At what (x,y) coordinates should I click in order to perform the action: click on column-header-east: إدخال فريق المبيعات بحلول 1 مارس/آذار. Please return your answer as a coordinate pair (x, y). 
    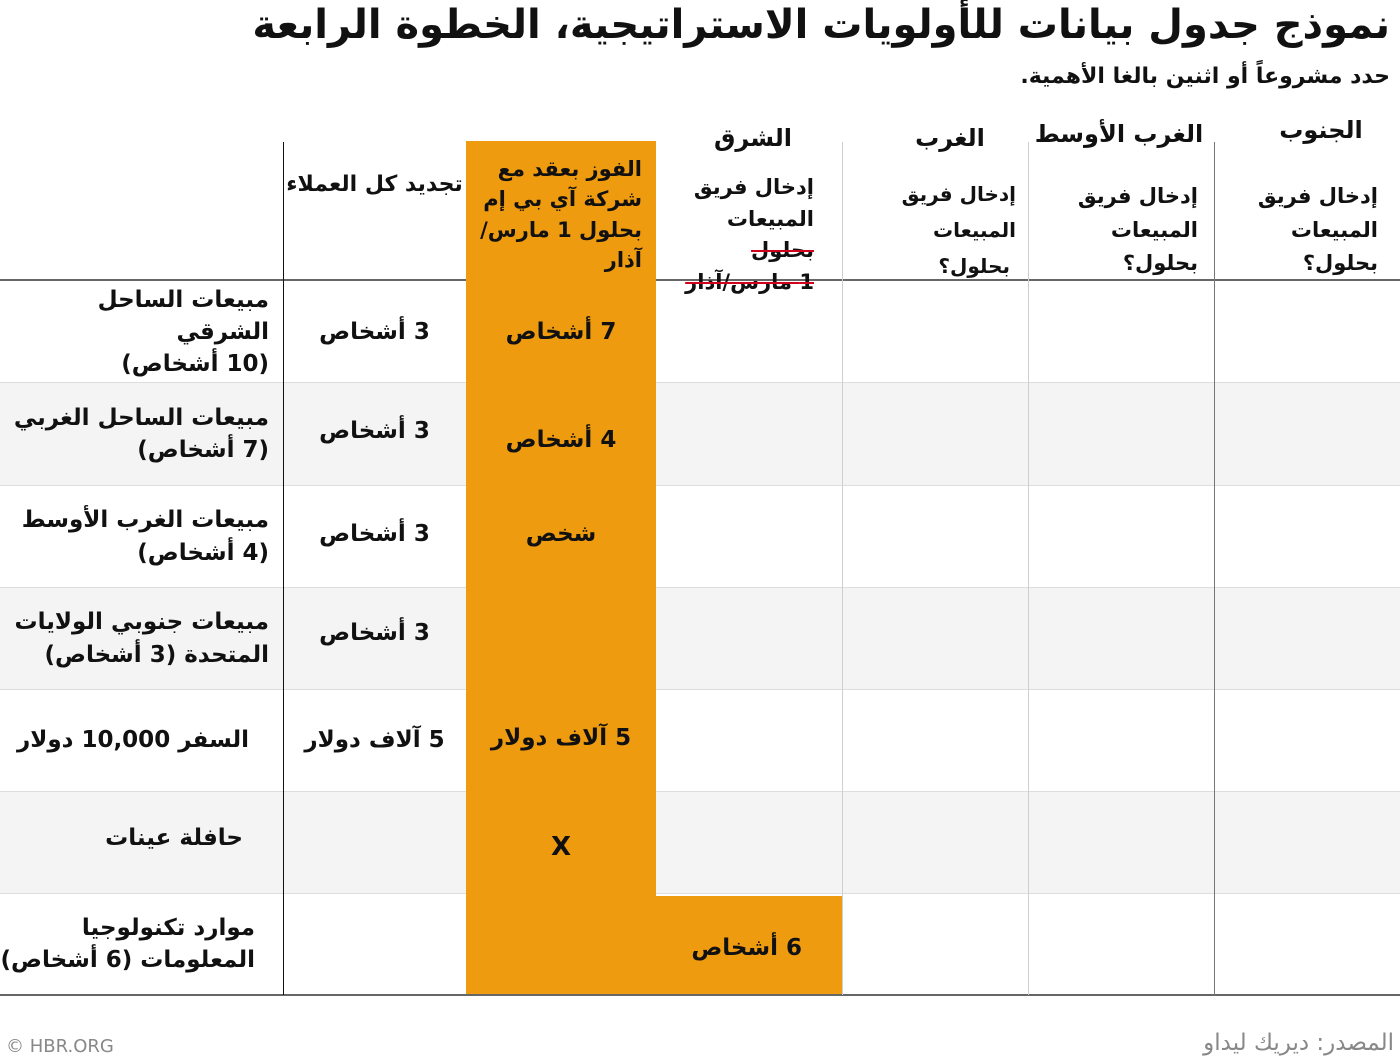
    Looking at the image, I should click on (737, 235).